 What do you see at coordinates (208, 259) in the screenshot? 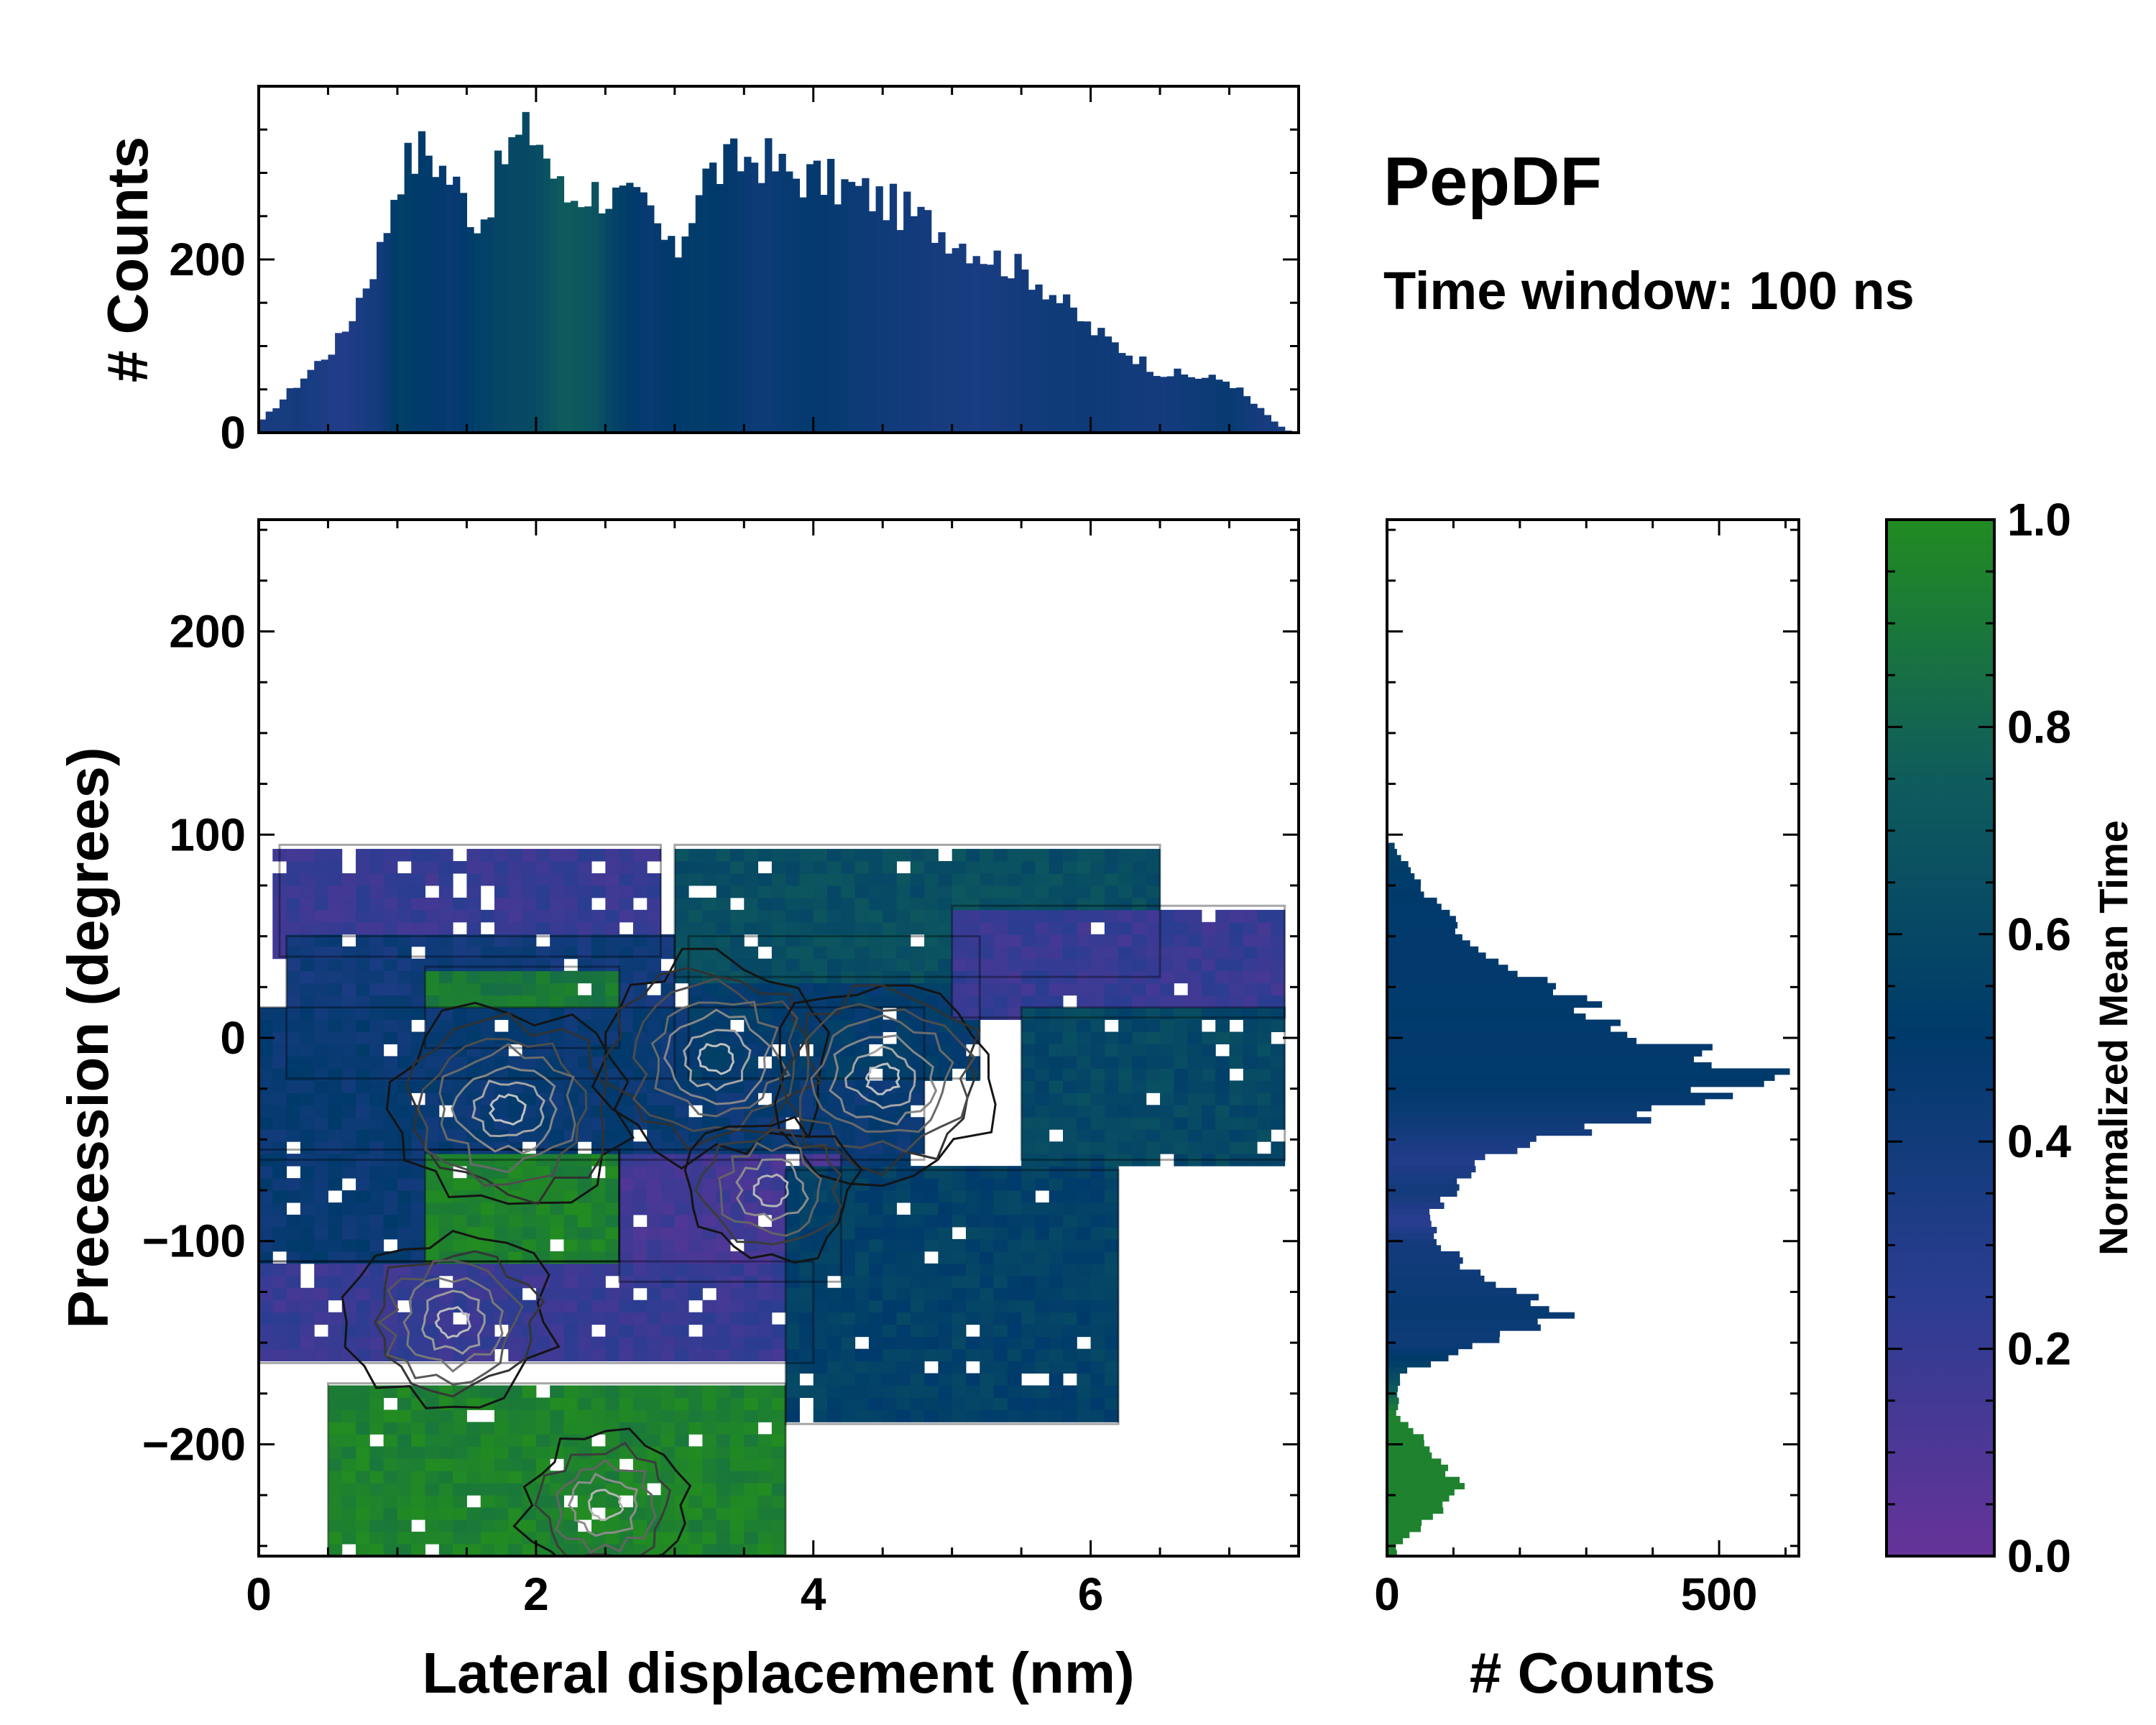
I see `top-y-tick-label: 200` at bounding box center [208, 259].